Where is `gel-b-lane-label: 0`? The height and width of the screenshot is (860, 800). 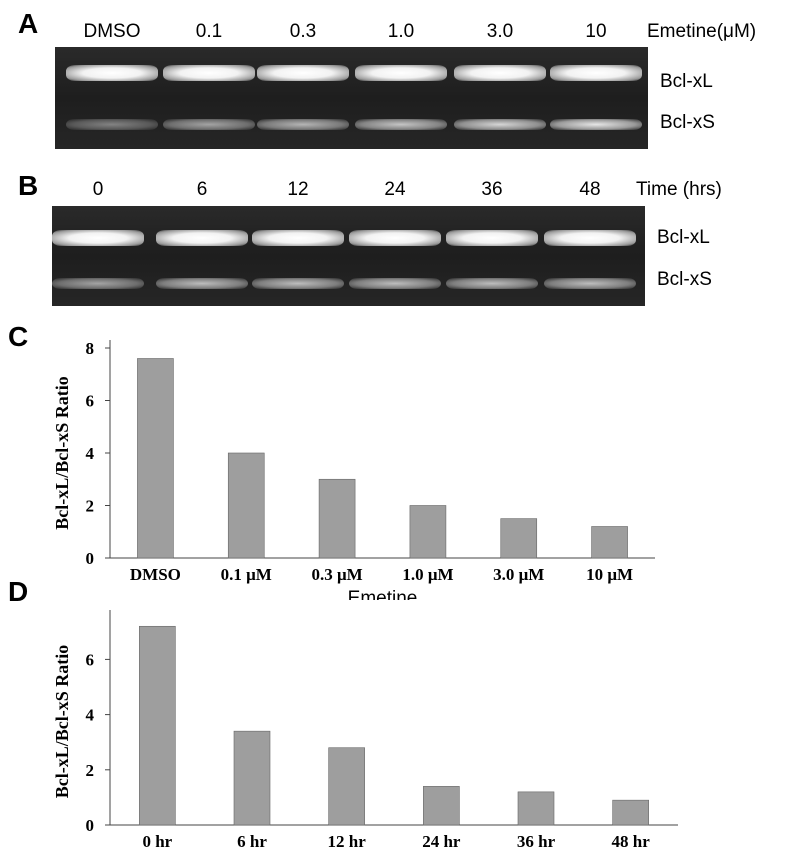
gel-b-lane-label: 0 is located at coordinates (98, 189).